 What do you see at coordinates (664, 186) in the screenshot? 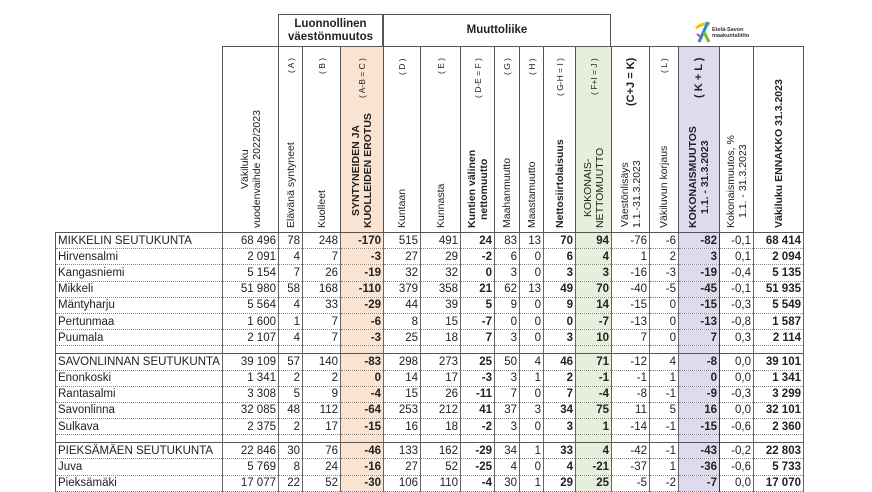
I see `column-label: Väkiluvun korjaus` at bounding box center [664, 186].